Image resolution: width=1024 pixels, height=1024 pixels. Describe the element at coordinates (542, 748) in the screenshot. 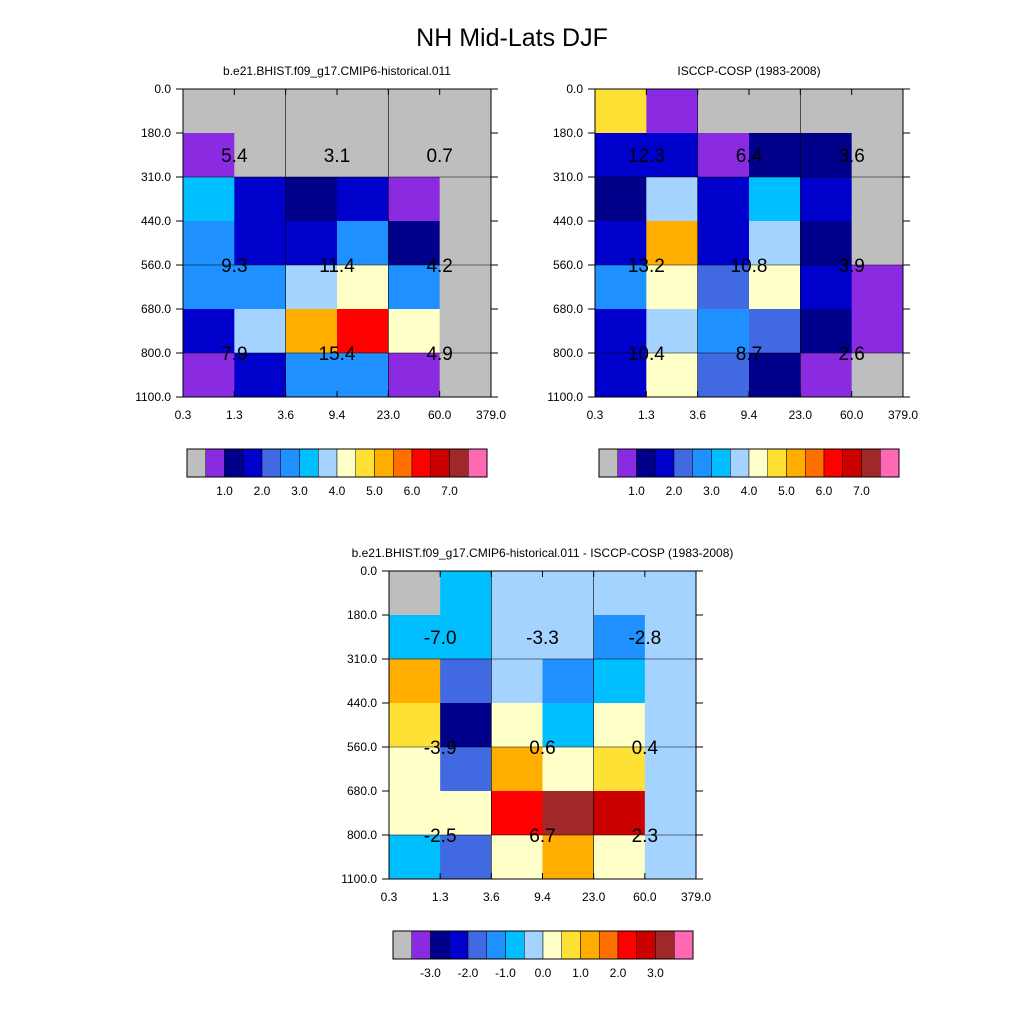

I see `box-value-label: 0.6` at that location.